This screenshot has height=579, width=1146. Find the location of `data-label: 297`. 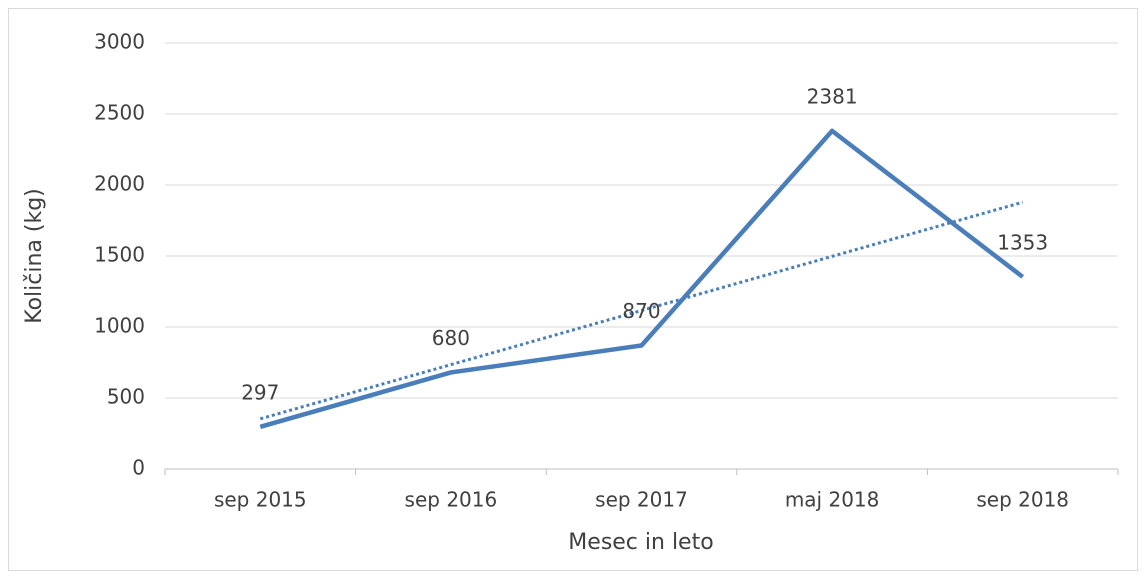

data-label: 297 is located at coordinates (260, 392).